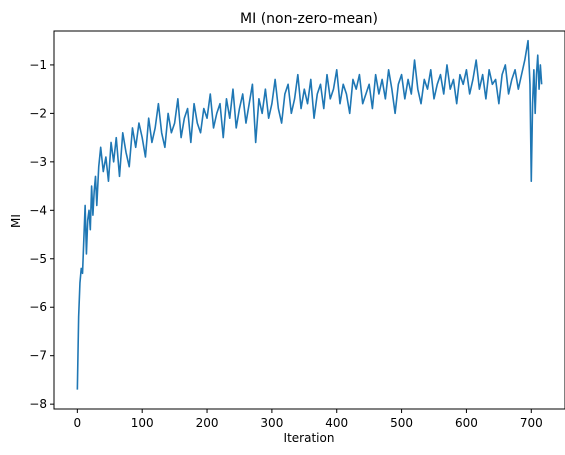 This screenshot has width=565, height=455. I want to click on y-tick-label: −5, so click(38, 259).